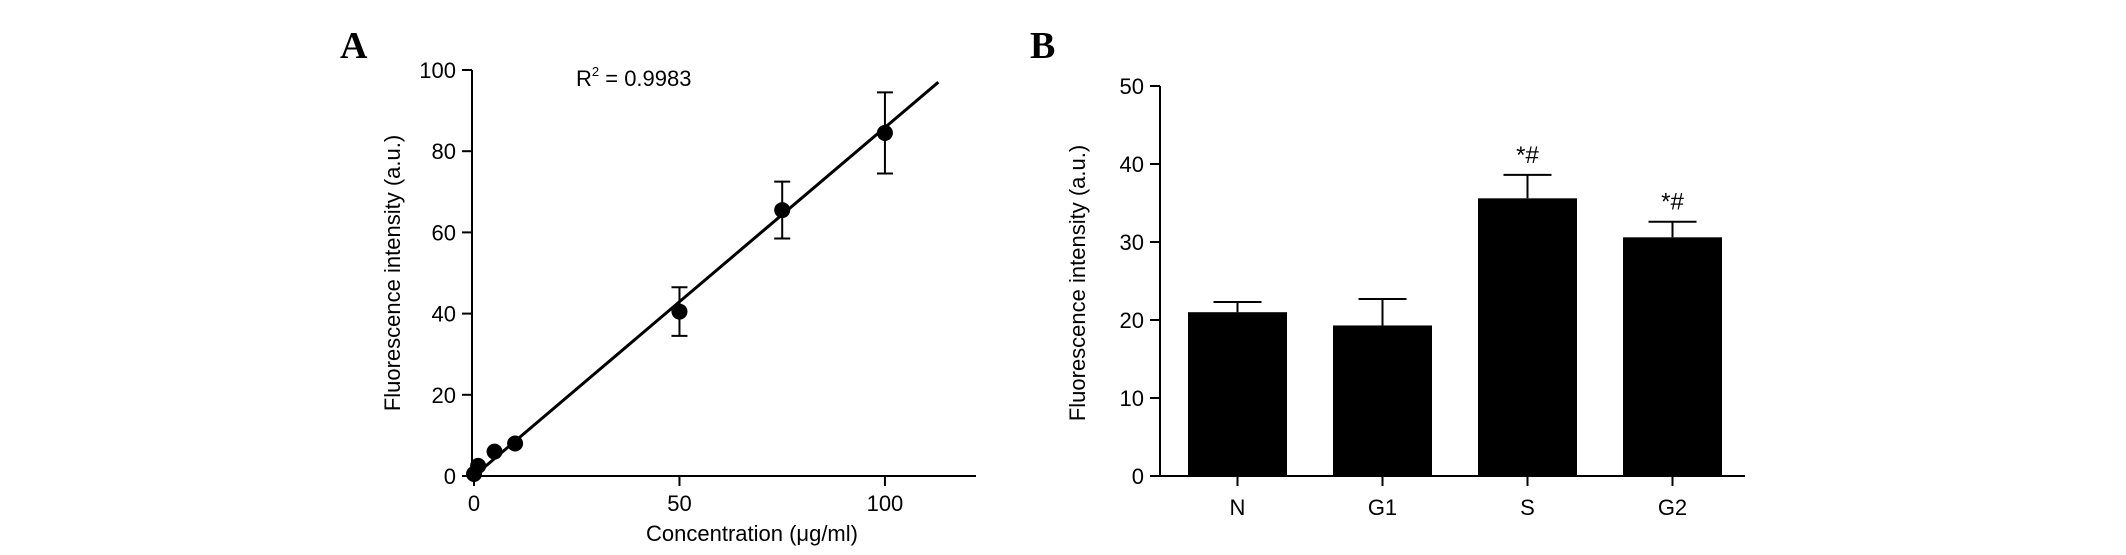  What do you see at coordinates (474, 503) in the screenshot?
I see `x-tick-label-a: 0` at bounding box center [474, 503].